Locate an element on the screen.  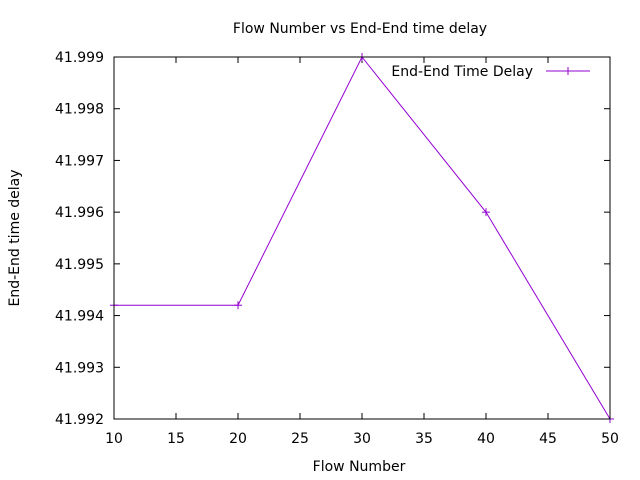
x-tick-label: 20 is located at coordinates (238, 439).